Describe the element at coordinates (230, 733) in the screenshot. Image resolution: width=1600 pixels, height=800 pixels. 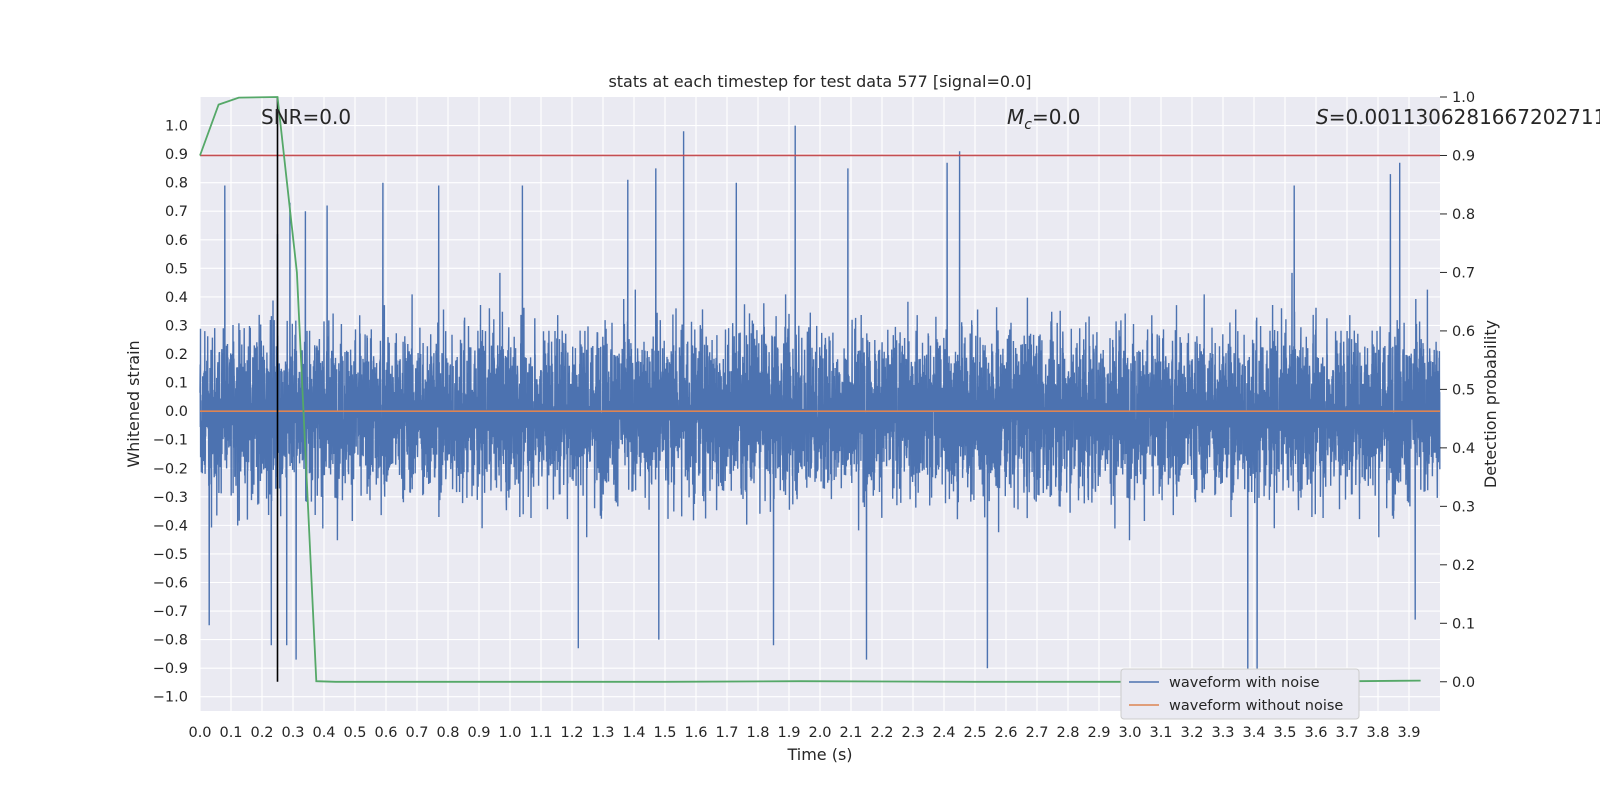
I see `x-tick-label: 0.1` at that location.